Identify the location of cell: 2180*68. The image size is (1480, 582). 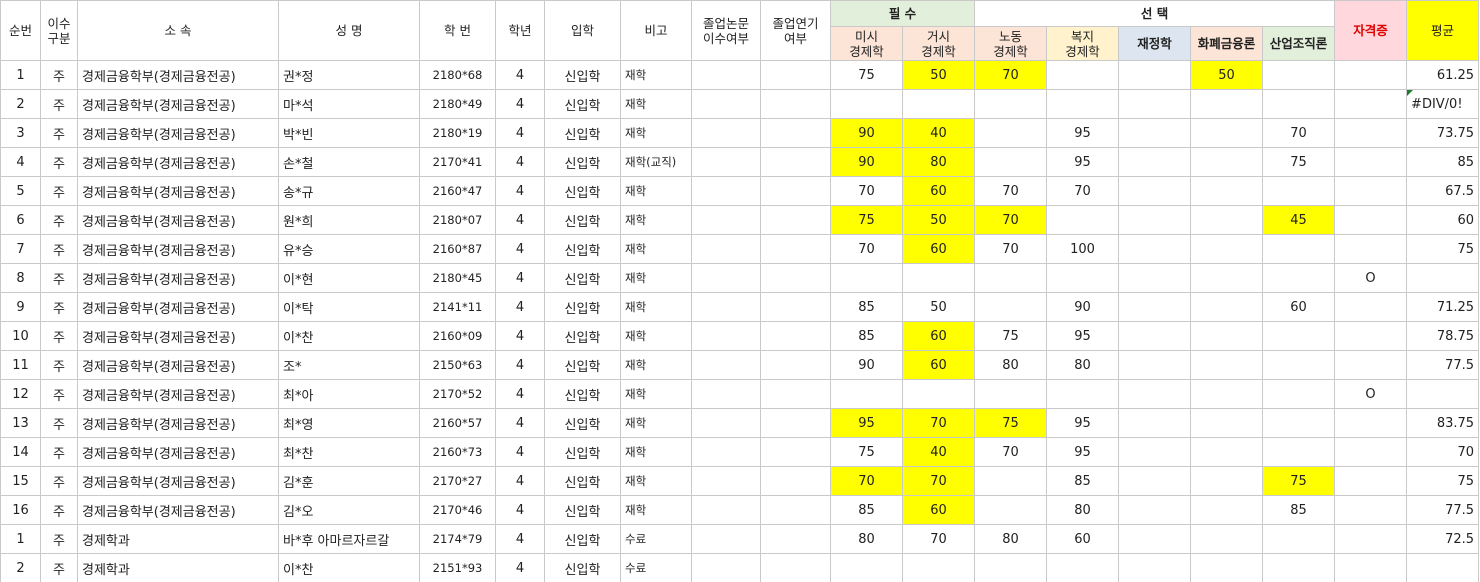
(457, 75).